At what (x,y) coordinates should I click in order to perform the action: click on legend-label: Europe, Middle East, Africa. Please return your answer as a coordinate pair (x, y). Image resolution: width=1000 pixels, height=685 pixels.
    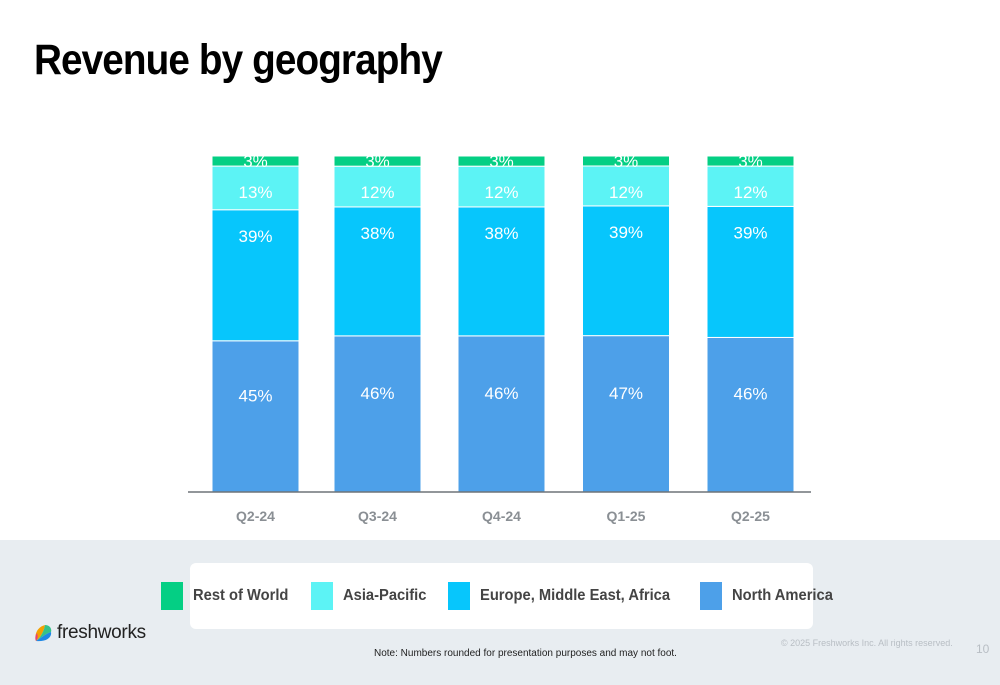
    Looking at the image, I should click on (574, 595).